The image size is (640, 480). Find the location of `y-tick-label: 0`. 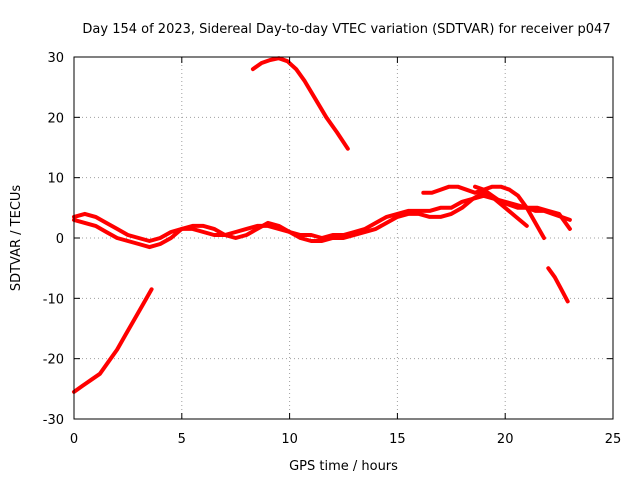

y-tick-label: 0 is located at coordinates (60, 239).